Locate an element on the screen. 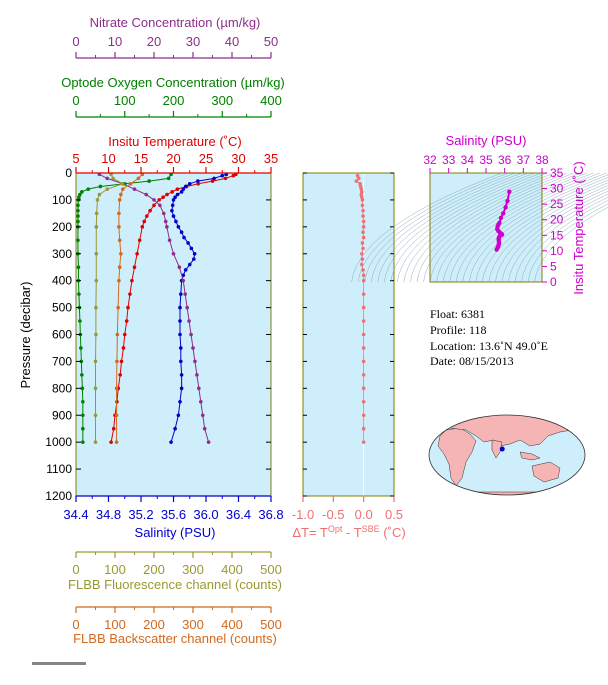 This screenshot has width=608, height=685. temperature-axis-label: Insitu Temperature (˚C) is located at coordinates (174, 141).